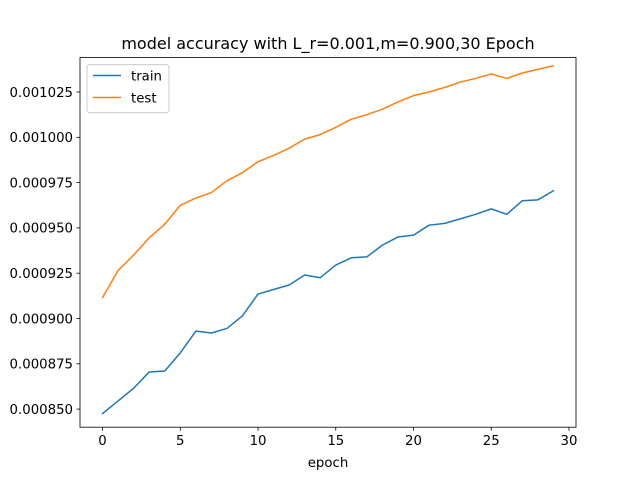 This screenshot has height=480, width=640. What do you see at coordinates (41, 229) in the screenshot?
I see `y-tick-label: 0.000950` at bounding box center [41, 229].